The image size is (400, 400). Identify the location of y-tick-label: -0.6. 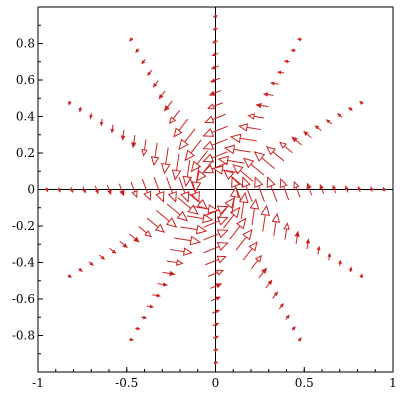
(23, 299).